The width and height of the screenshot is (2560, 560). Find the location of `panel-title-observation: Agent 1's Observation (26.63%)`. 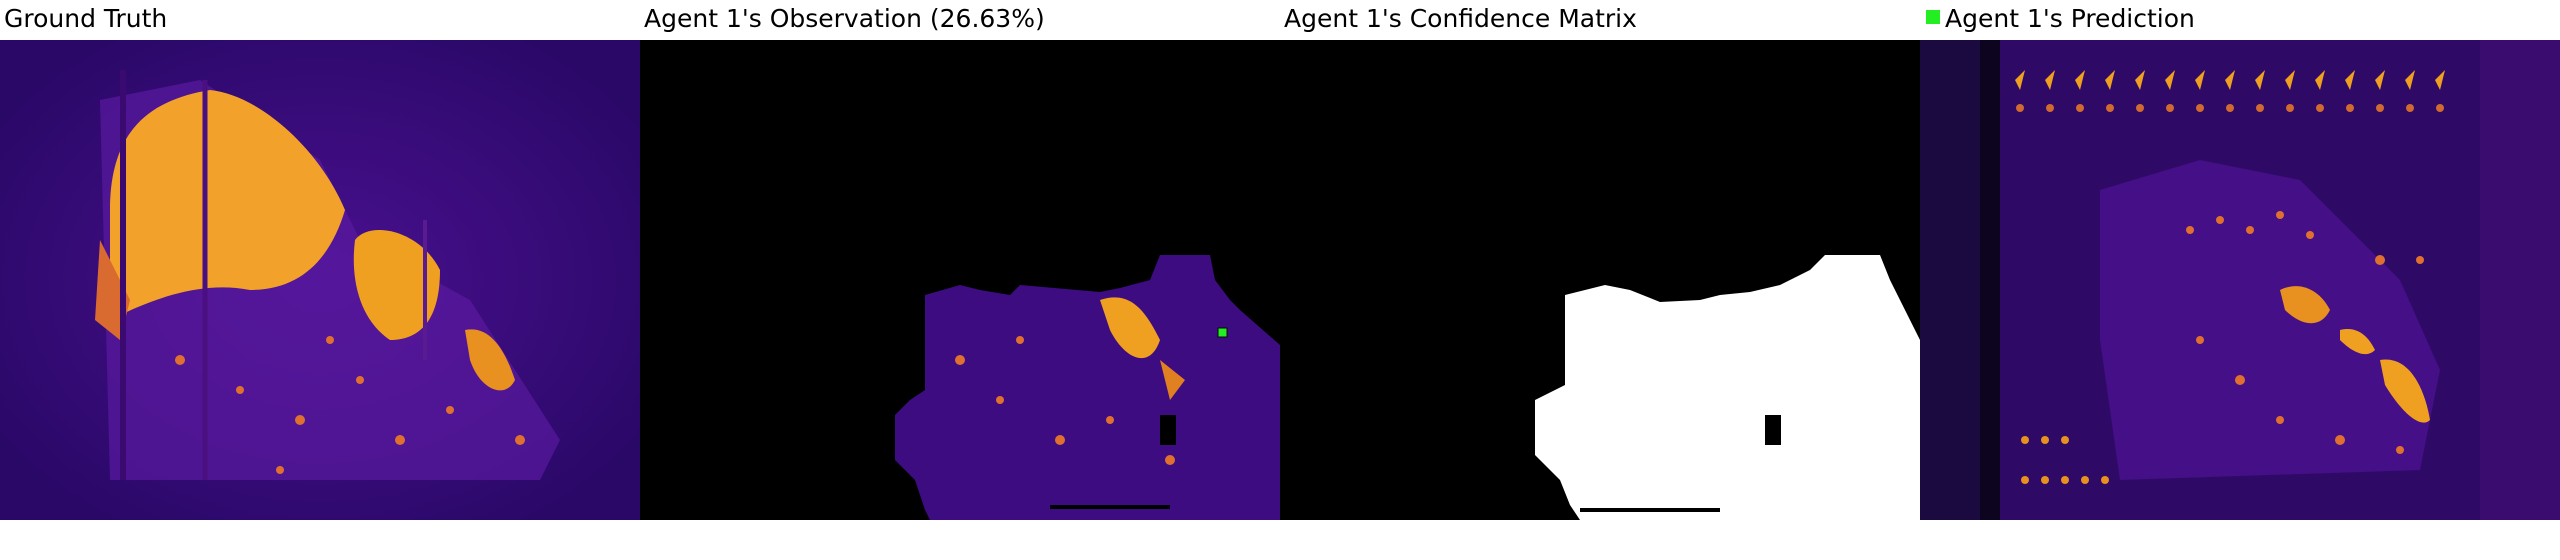

panel-title-observation: Agent 1's Observation (26.63%) is located at coordinates (844, 18).